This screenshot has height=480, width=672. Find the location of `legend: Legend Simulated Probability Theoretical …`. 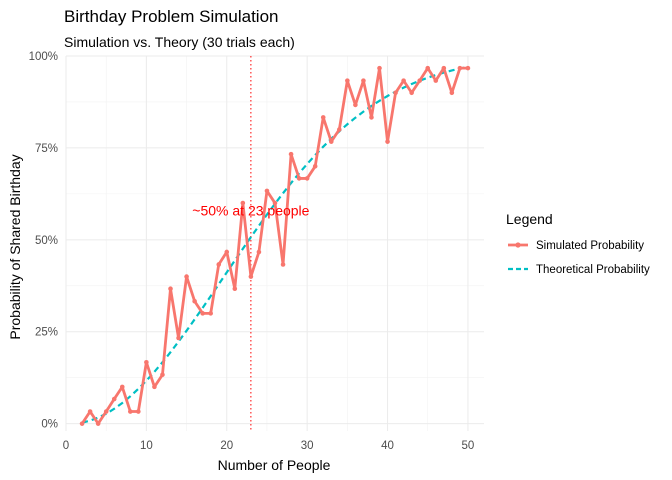

legend: Legend Simulated Probability Theoretical … is located at coordinates (578, 243).